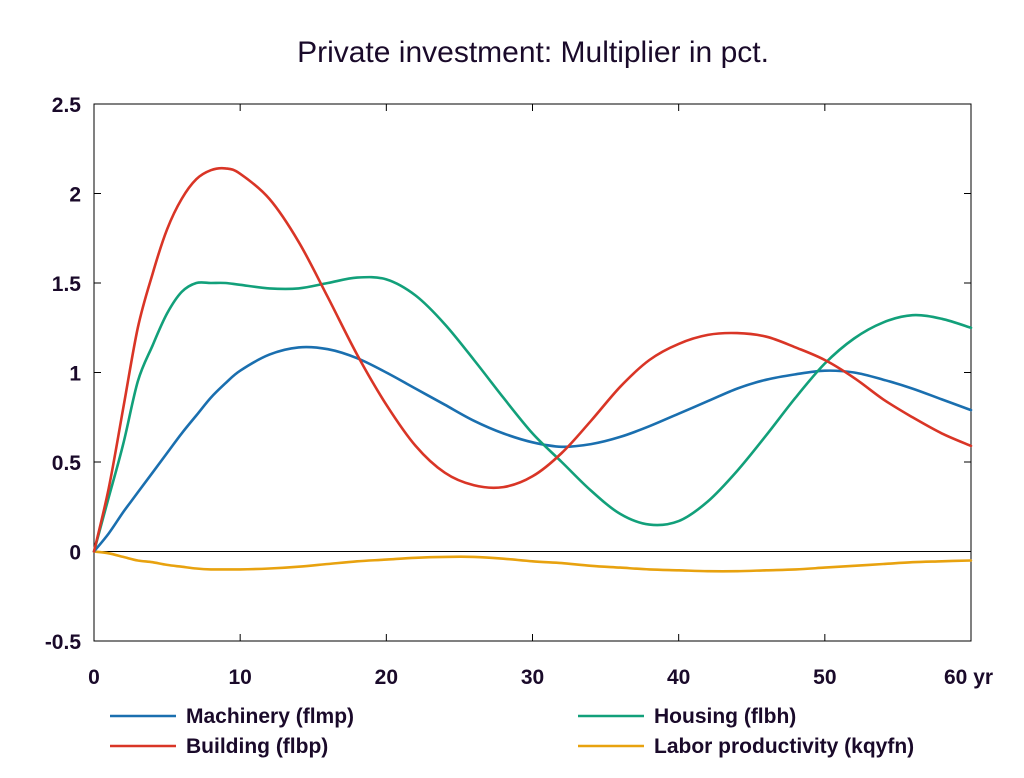 This screenshot has width=1024, height=778. What do you see at coordinates (67, 284) in the screenshot?
I see `y-tick-label: 1.5` at bounding box center [67, 284].